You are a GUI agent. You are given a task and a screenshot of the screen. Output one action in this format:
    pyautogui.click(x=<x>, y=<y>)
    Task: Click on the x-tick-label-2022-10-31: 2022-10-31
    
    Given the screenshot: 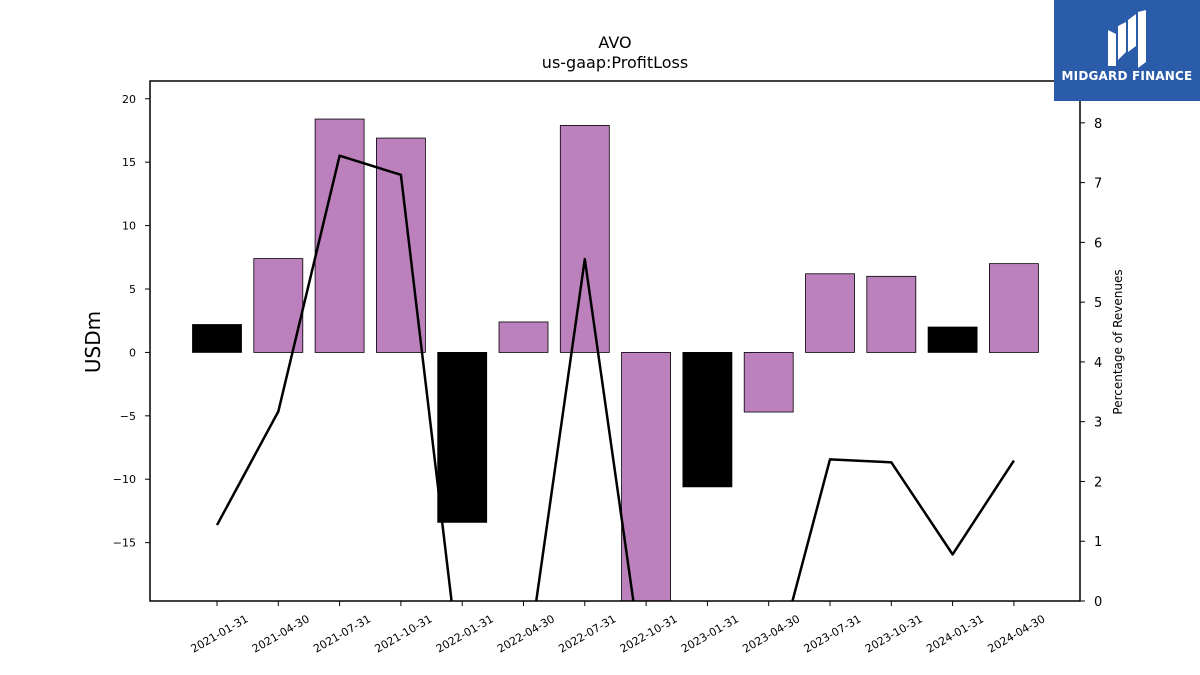 What is the action you would take?
    pyautogui.click(x=649, y=633)
    